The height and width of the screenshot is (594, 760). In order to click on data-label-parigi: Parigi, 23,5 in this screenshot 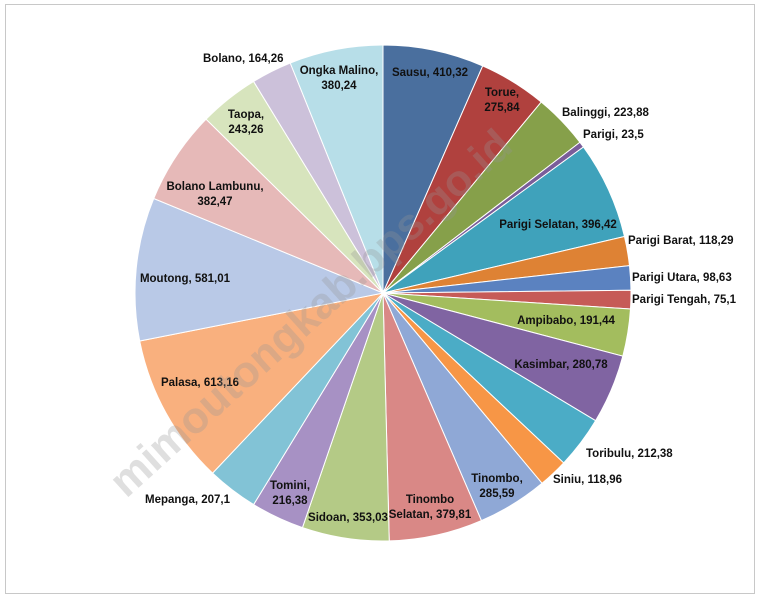, I will do `click(613, 135)`.